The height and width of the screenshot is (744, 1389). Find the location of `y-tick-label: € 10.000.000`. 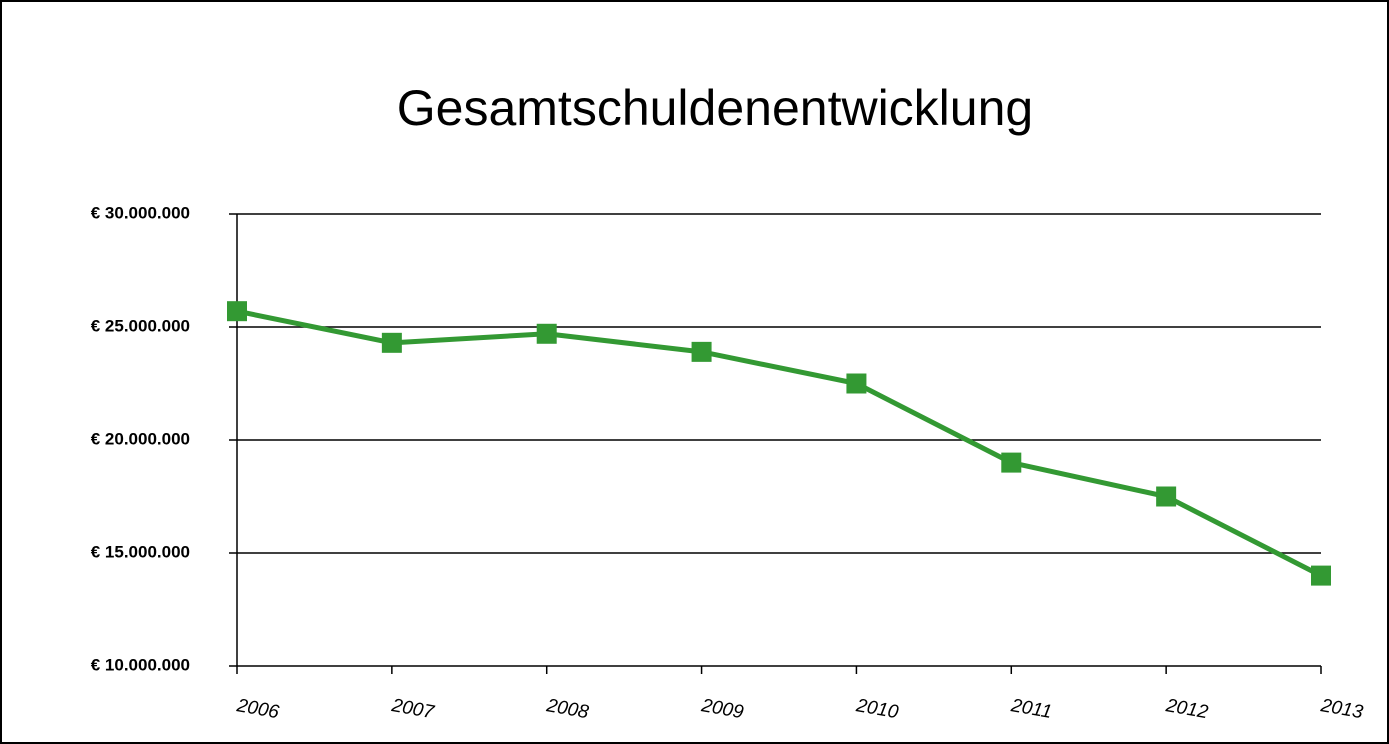

y-tick-label: € 10.000.000 is located at coordinates (140, 664).